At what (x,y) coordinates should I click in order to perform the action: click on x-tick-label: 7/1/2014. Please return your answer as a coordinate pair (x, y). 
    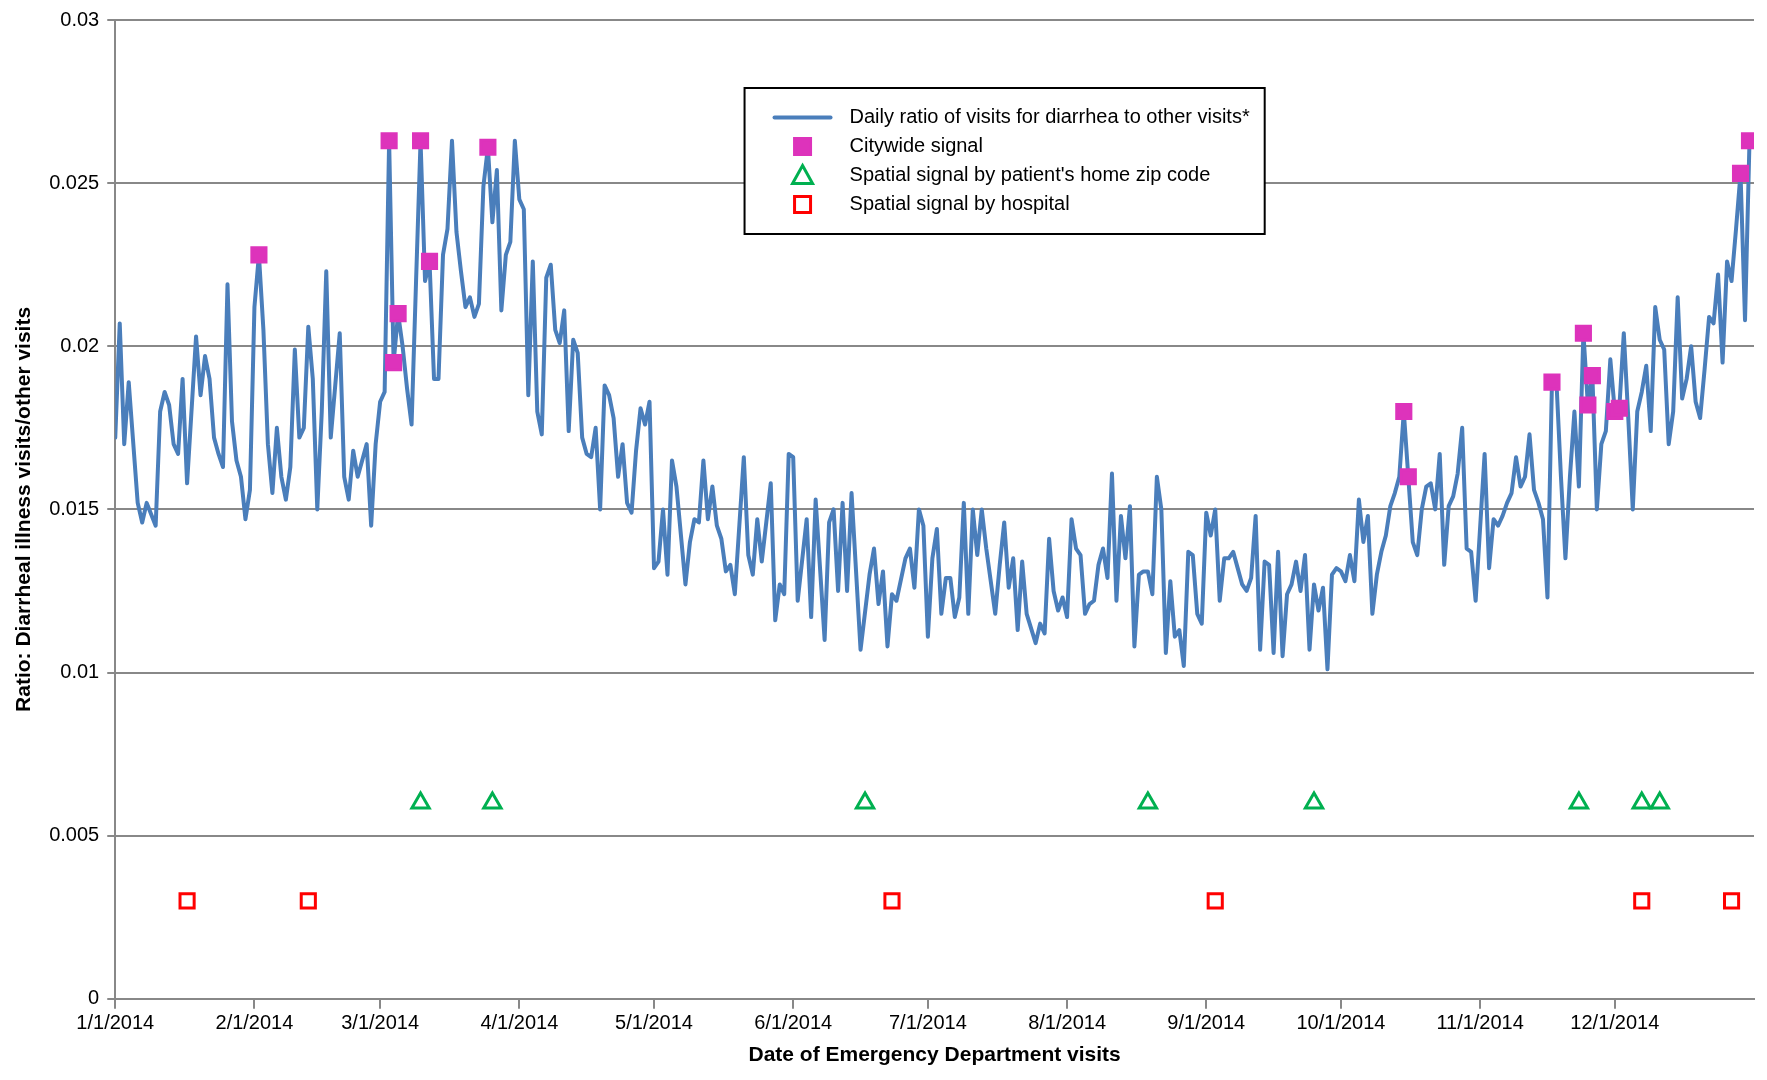
    Looking at the image, I should click on (927, 1022).